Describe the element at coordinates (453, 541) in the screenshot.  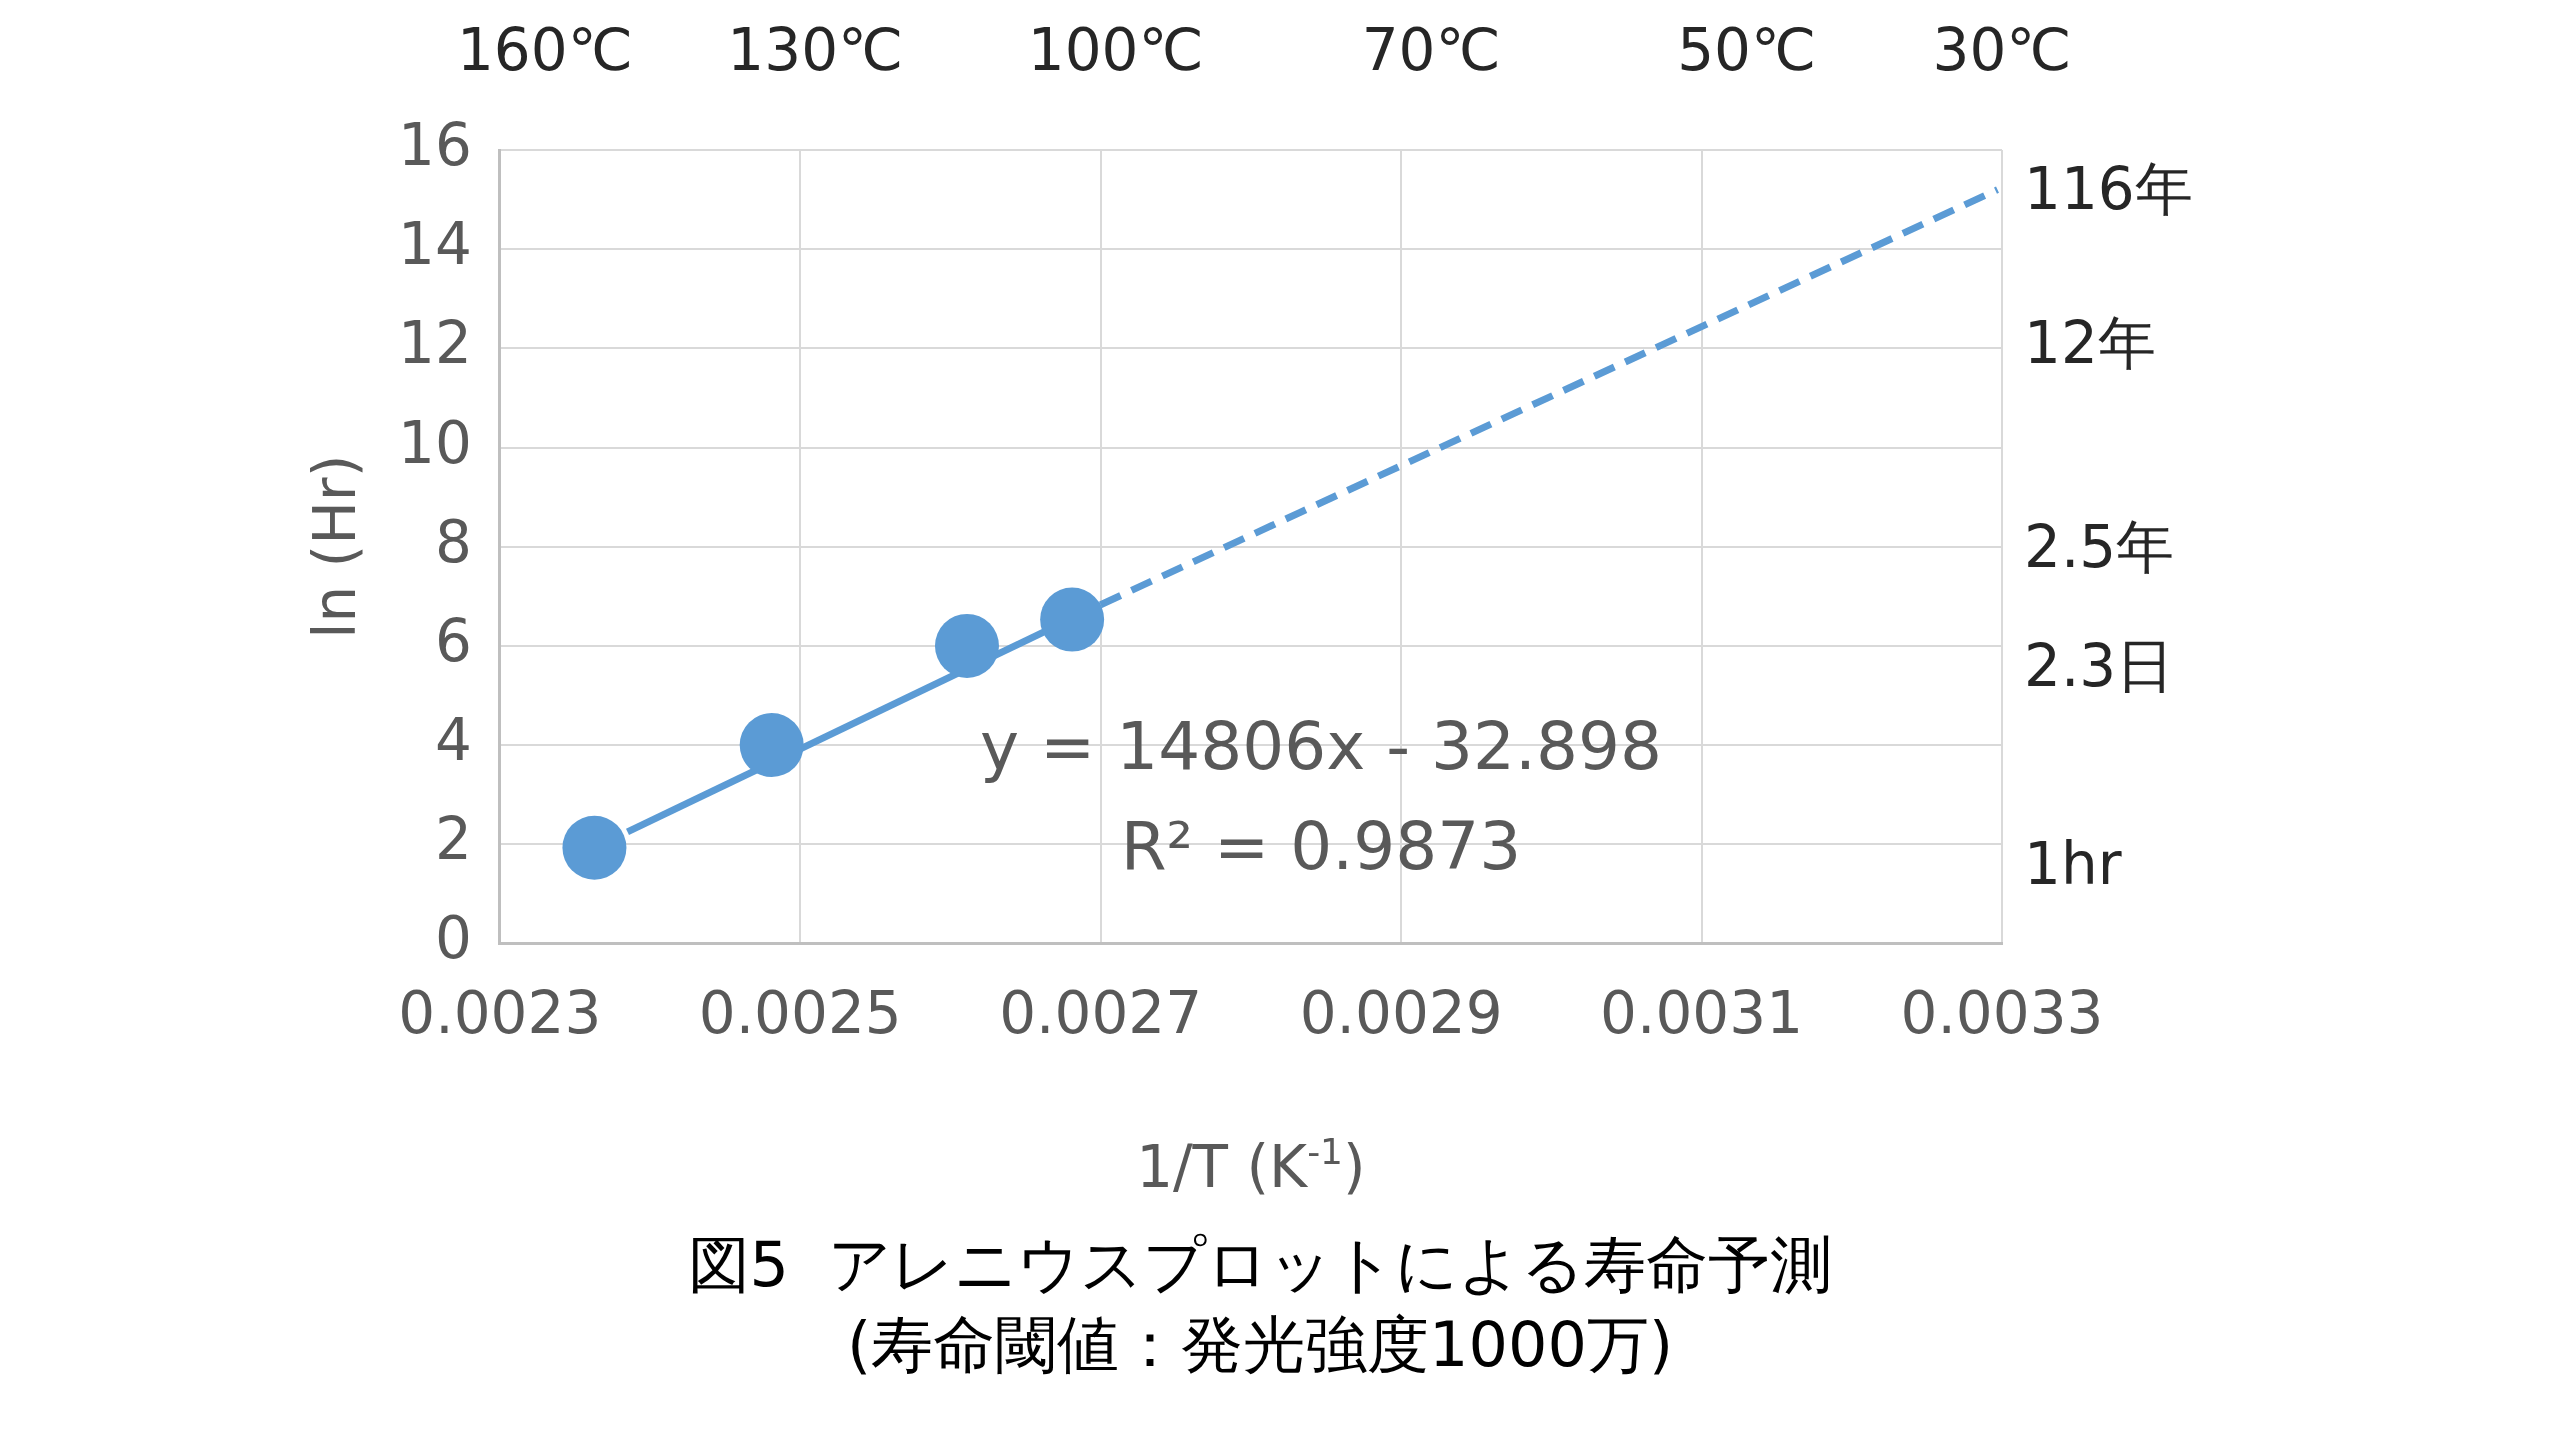
I see `y-tick-label: 8` at that location.